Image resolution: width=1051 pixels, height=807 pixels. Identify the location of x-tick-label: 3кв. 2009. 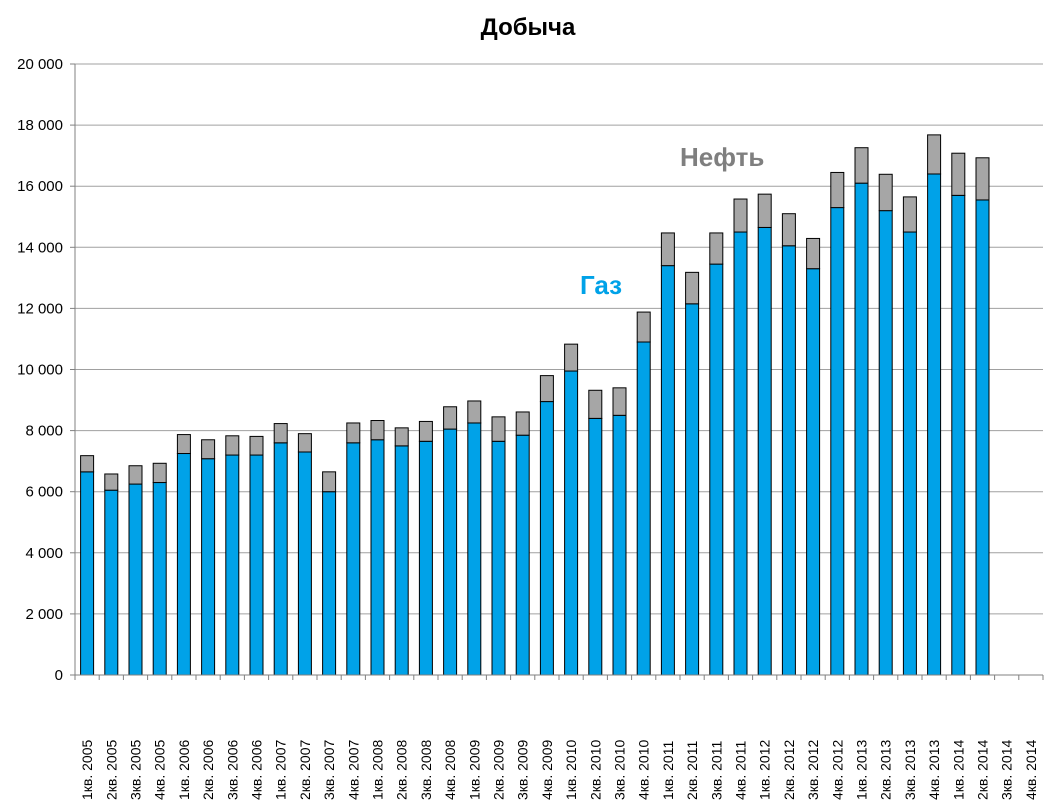
(523, 770).